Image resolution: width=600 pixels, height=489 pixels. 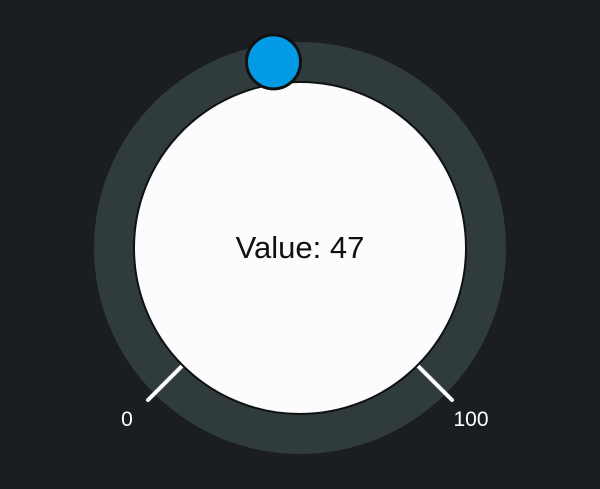 What do you see at coordinates (127, 419) in the screenshot?
I see `min-value-label: 0` at bounding box center [127, 419].